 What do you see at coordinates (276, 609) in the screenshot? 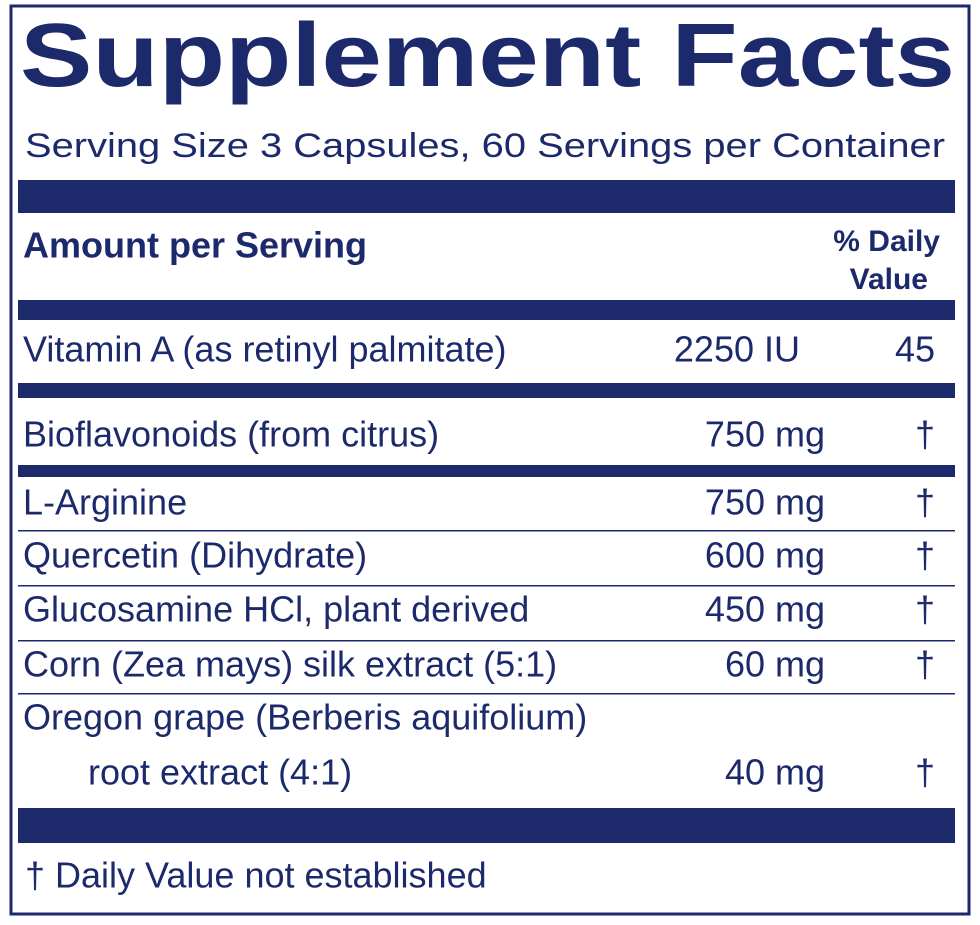
I see `nutrient-name: Glucosamine HCl, plant derived` at bounding box center [276, 609].